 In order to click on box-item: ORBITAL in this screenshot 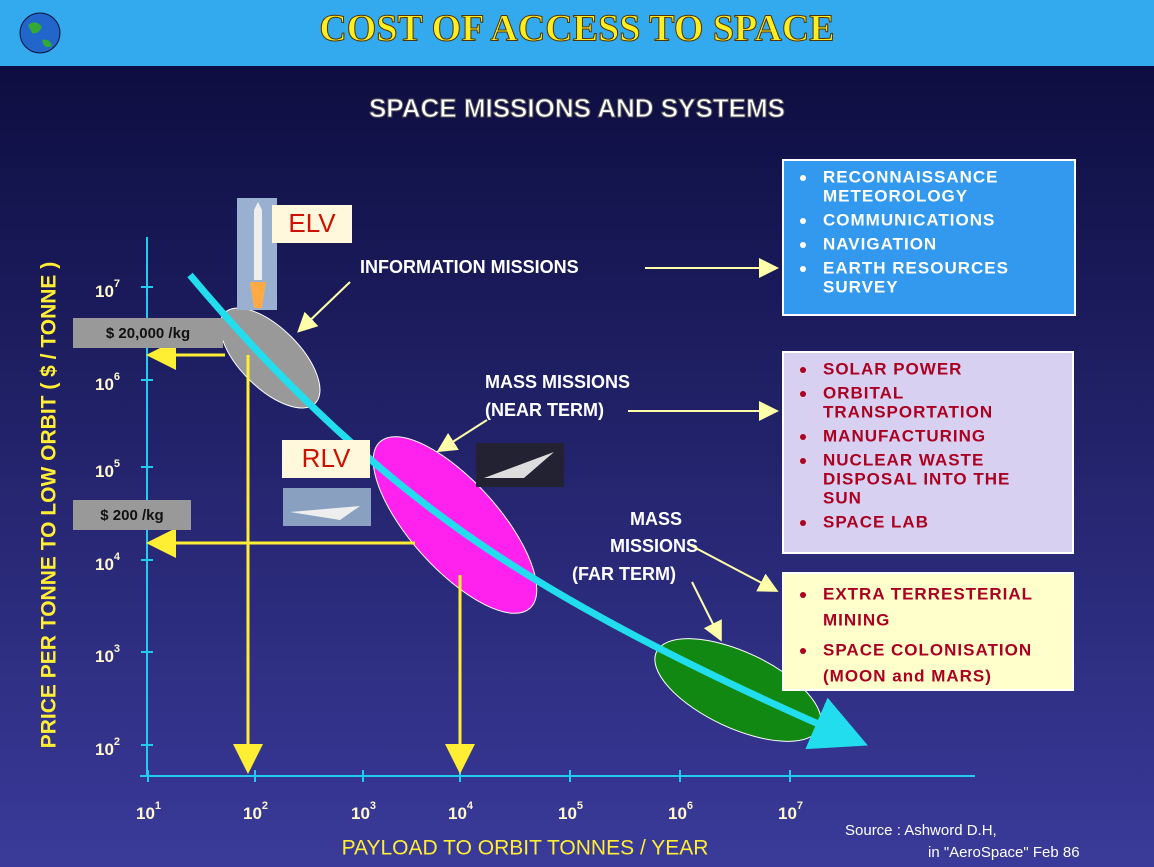, I will do `click(863, 392)`.